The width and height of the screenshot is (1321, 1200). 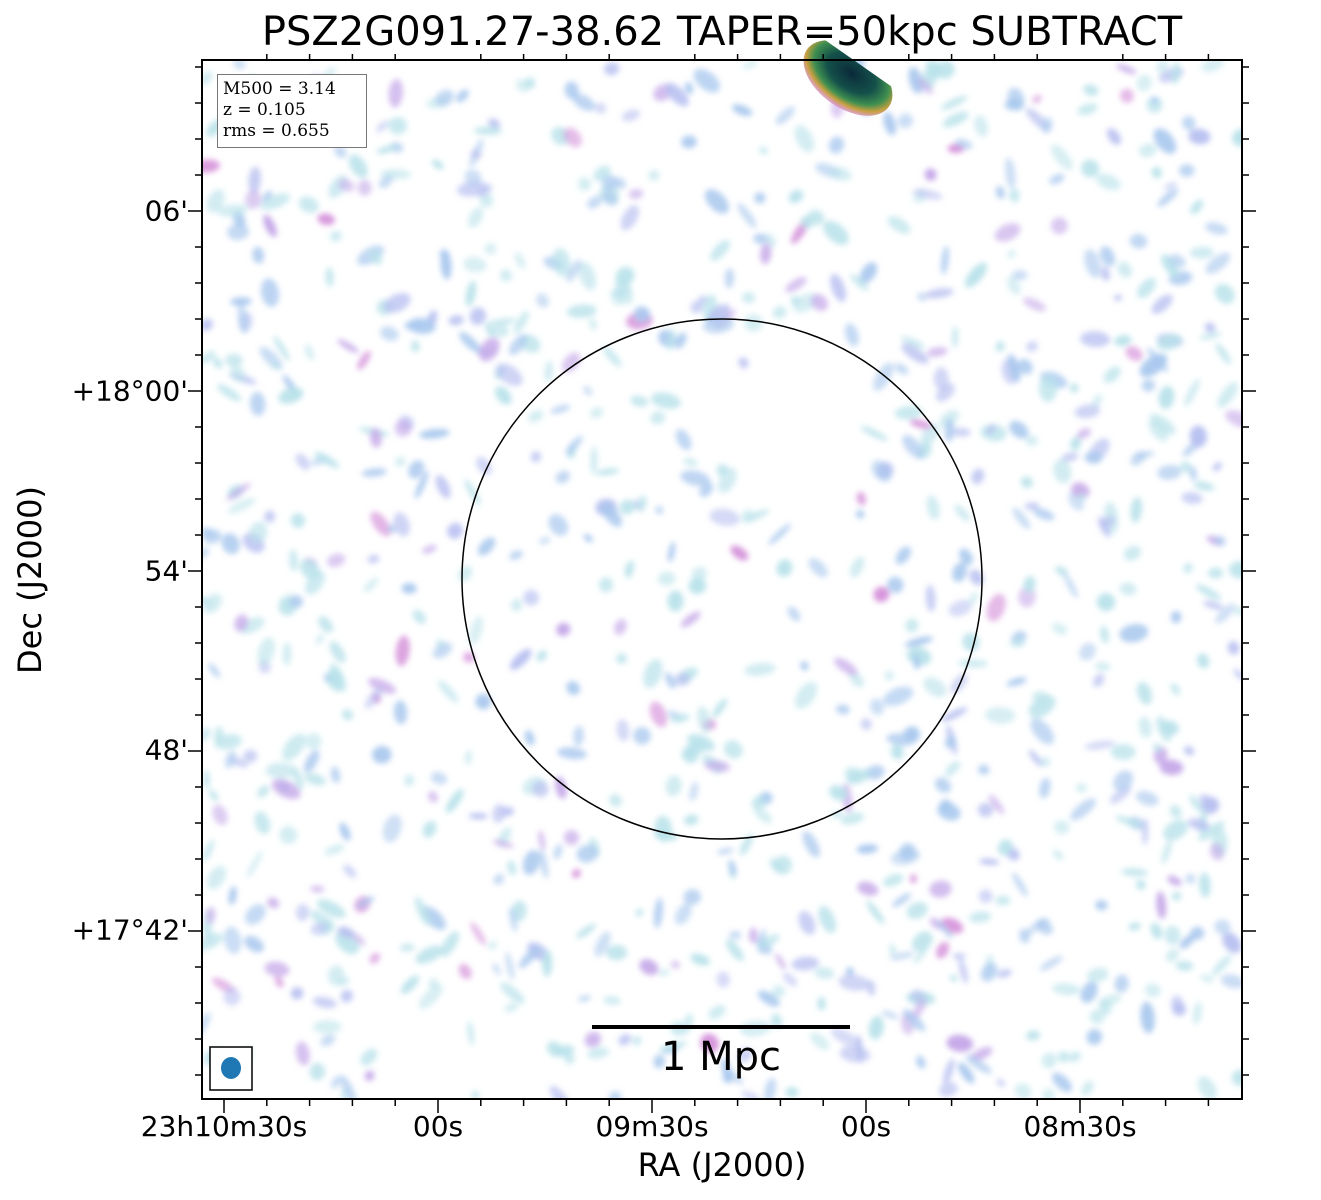 I want to click on info-box: M500 = 3.14 z = 0.105 rms = 0.655, so click(x=292, y=111).